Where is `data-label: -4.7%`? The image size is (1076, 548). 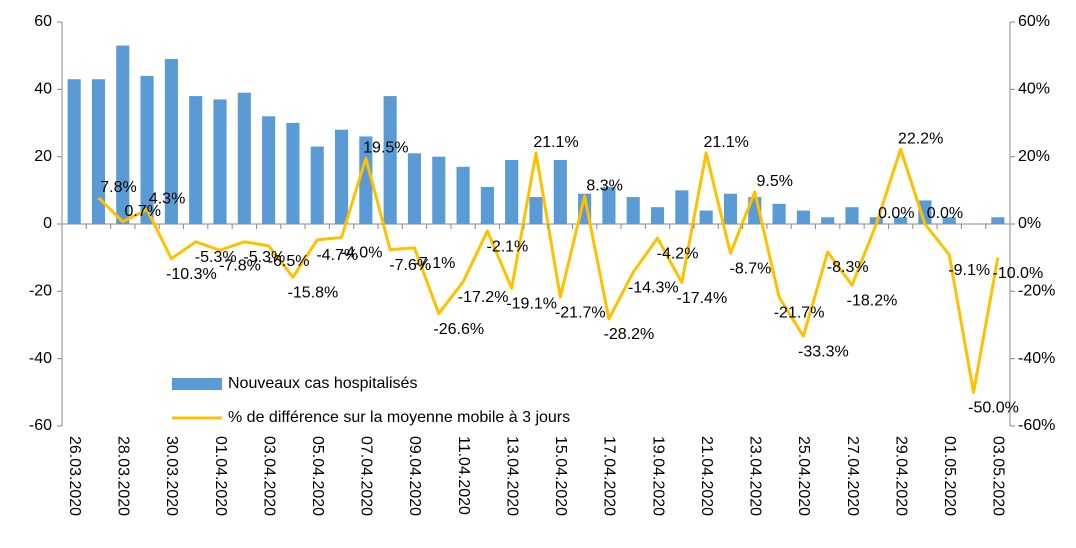
data-label: -4.7% is located at coordinates (337, 255).